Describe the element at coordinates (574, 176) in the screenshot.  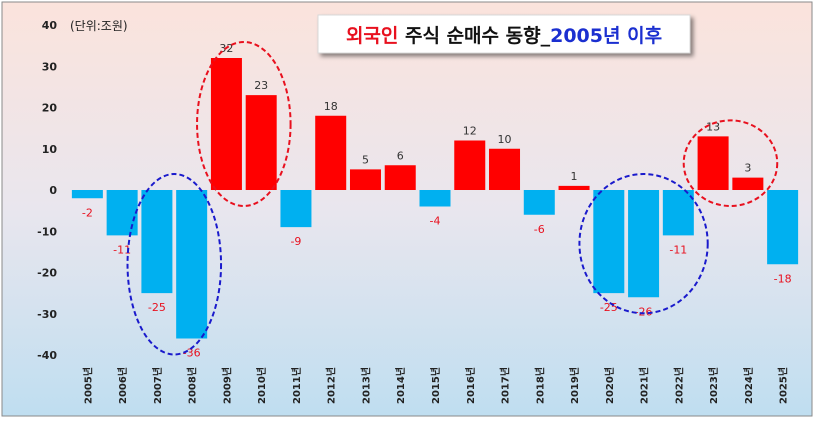
I see `data-label: 1` at that location.